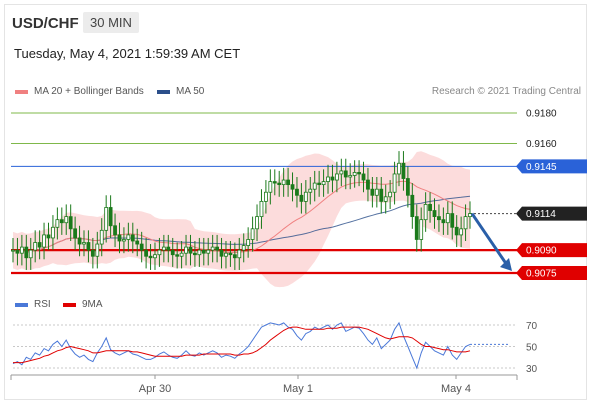 Image resolution: width=591 pixels, height=403 pixels. What do you see at coordinates (541, 144) in the screenshot?
I see `price-label-0.9160: 0.9160` at bounding box center [541, 144].